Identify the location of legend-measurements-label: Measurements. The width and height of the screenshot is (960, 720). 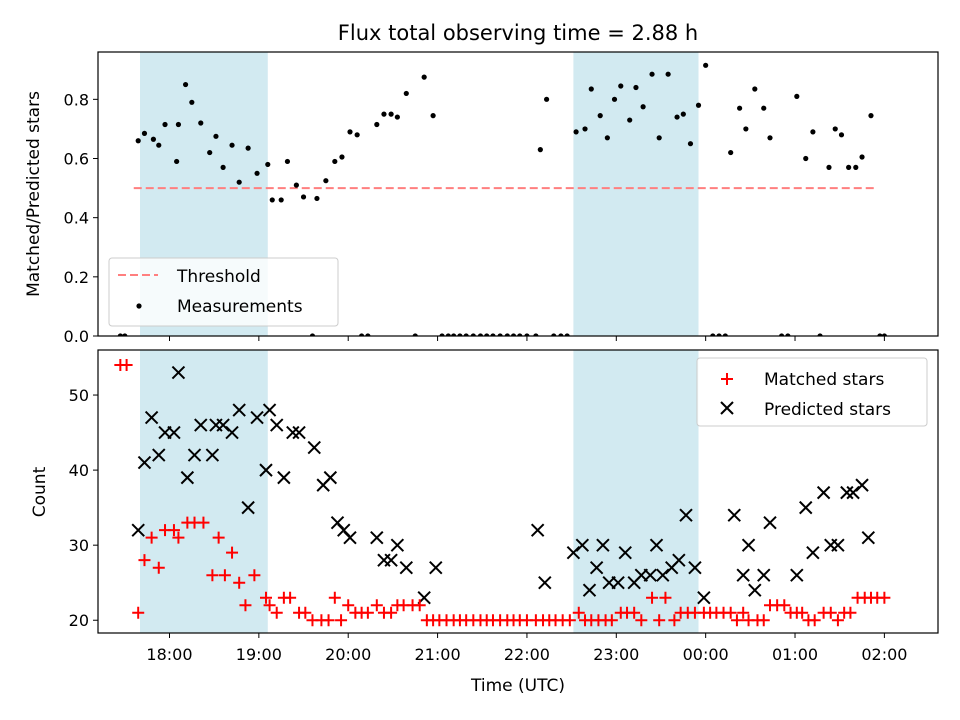
(240, 307).